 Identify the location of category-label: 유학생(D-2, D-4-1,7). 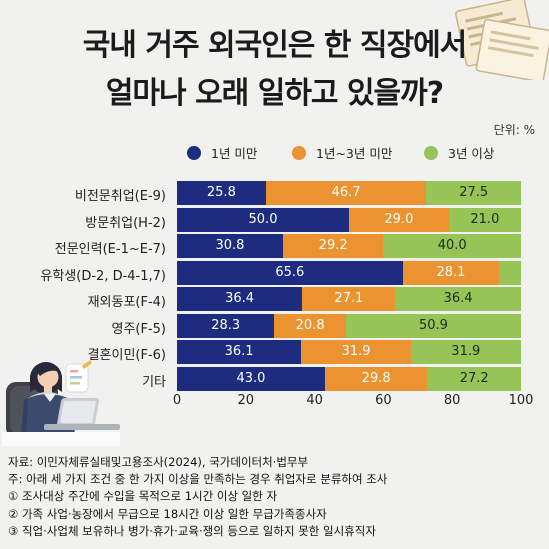
(103, 276).